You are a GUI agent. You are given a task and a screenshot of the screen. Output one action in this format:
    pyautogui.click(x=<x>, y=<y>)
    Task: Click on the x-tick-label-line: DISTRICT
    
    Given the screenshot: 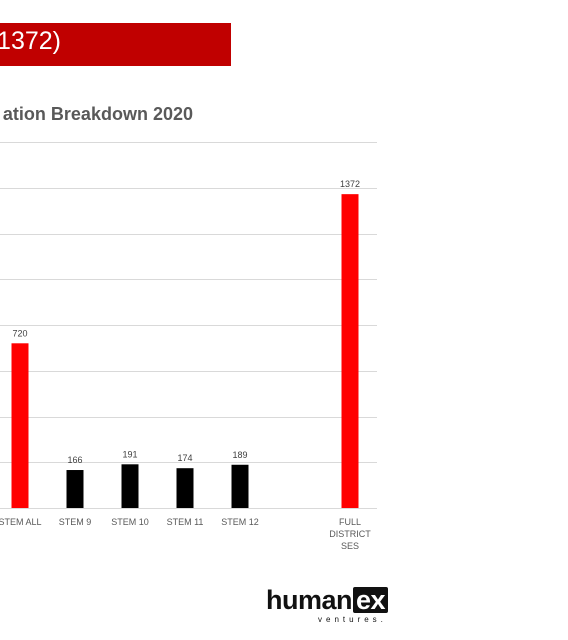 What is the action you would take?
    pyautogui.click(x=350, y=534)
    